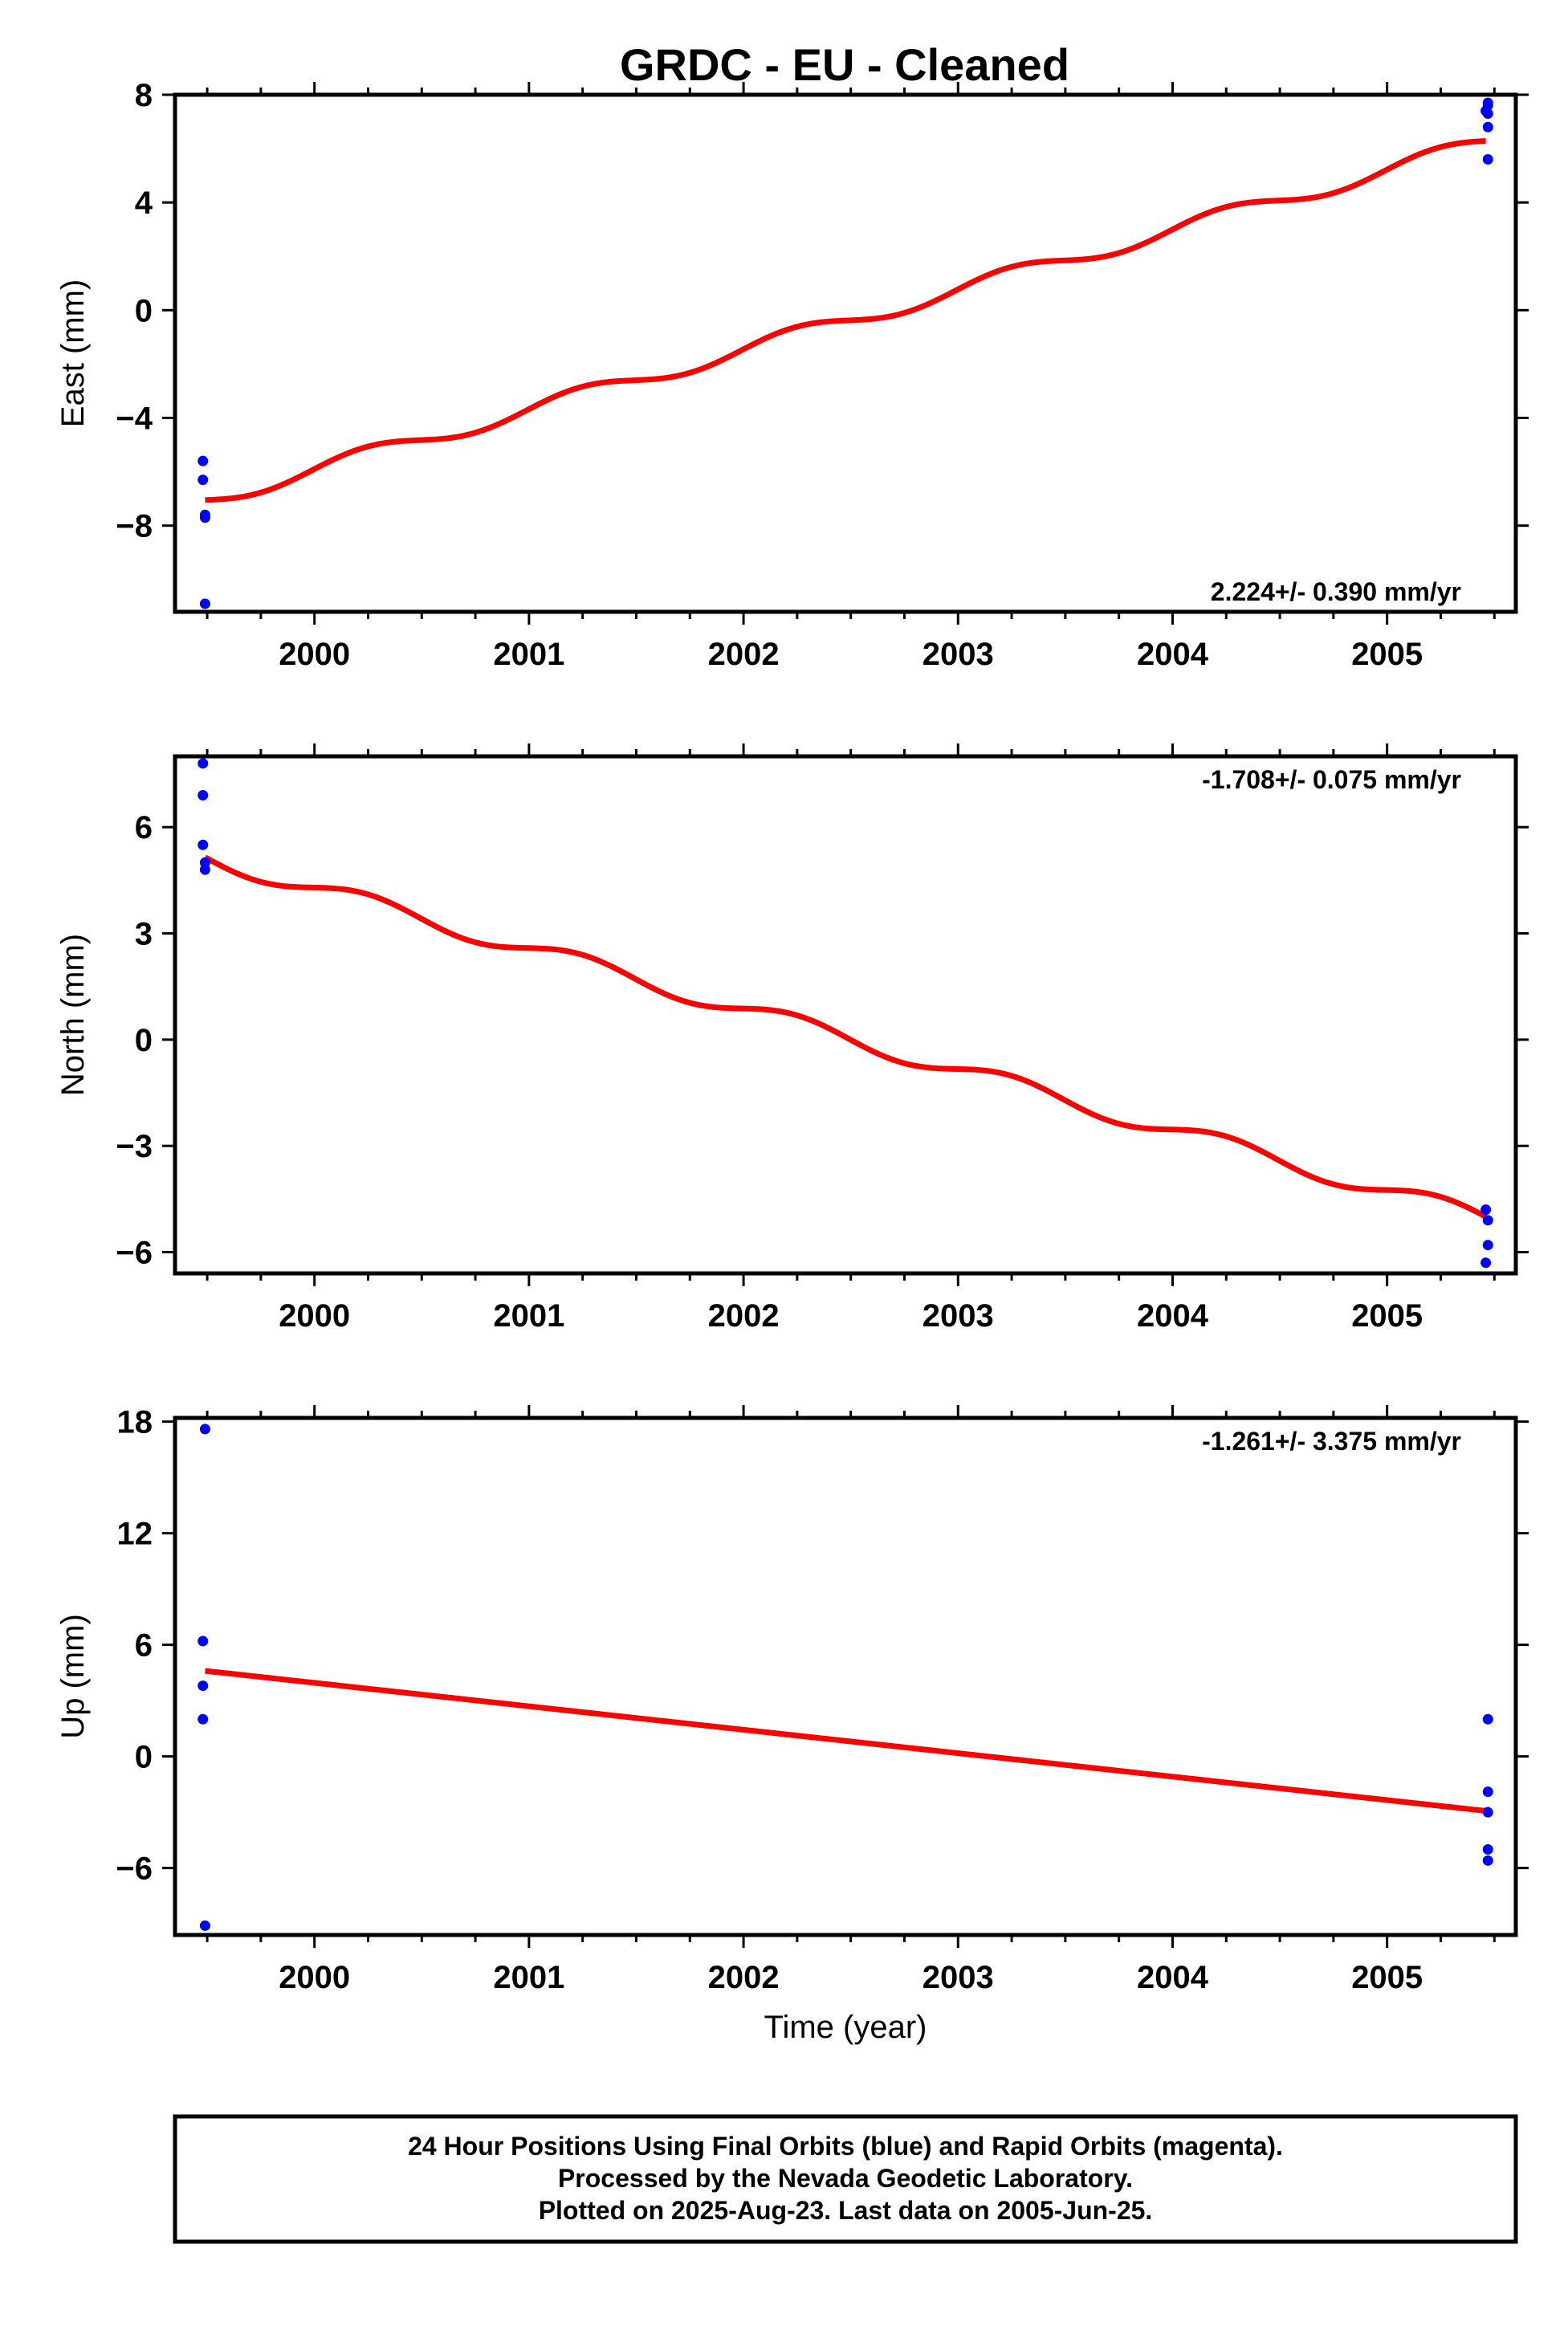  I want to click on y-tick-label: −8, so click(134, 526).